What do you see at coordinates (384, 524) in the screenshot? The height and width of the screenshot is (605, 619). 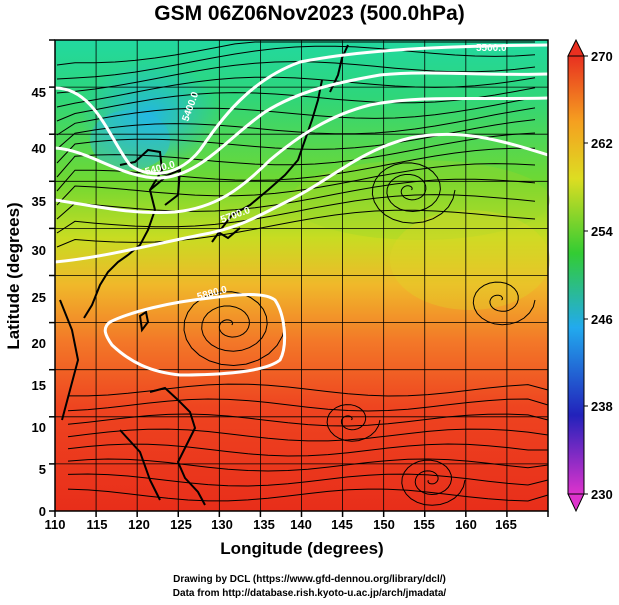 I see `x-tick-label: 150` at bounding box center [384, 524].